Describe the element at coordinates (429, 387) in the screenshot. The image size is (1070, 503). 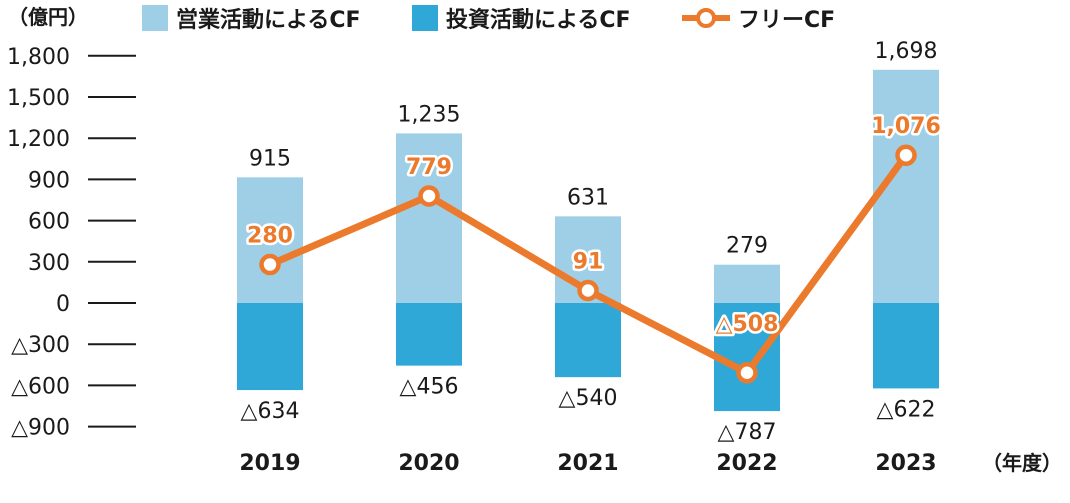
I see `investing-cf-label-2020: △456` at that location.